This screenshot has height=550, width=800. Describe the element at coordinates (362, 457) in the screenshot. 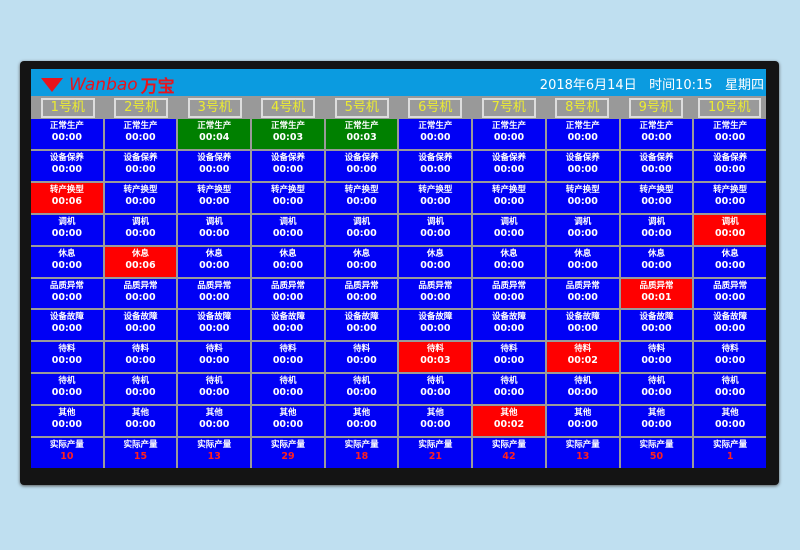

I see `output-count: 18` at that location.